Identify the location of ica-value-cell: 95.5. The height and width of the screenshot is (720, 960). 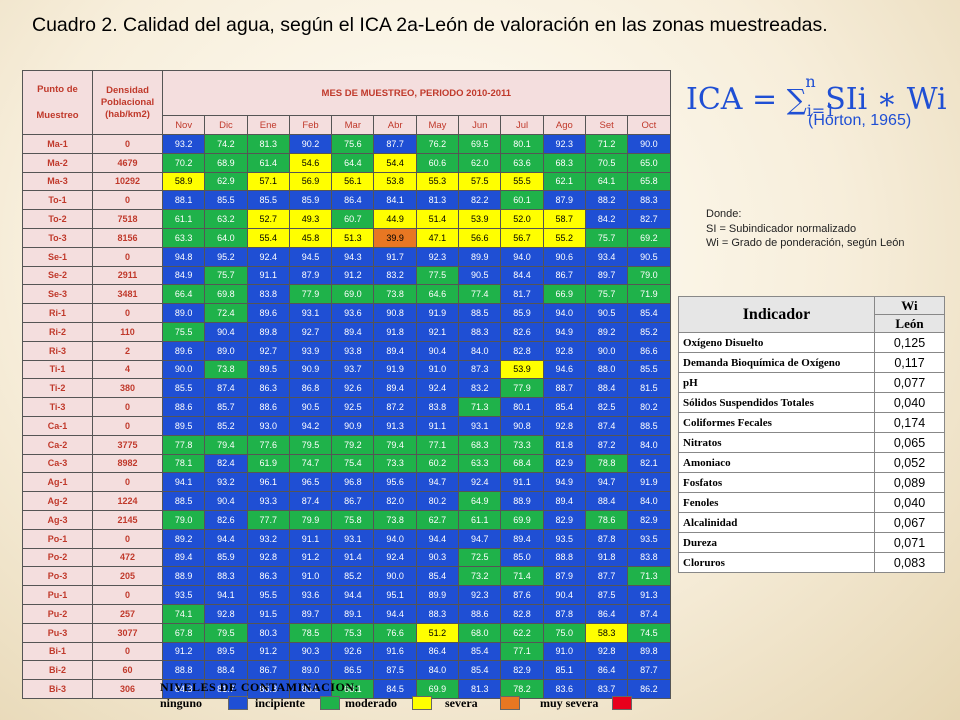
(268, 595).